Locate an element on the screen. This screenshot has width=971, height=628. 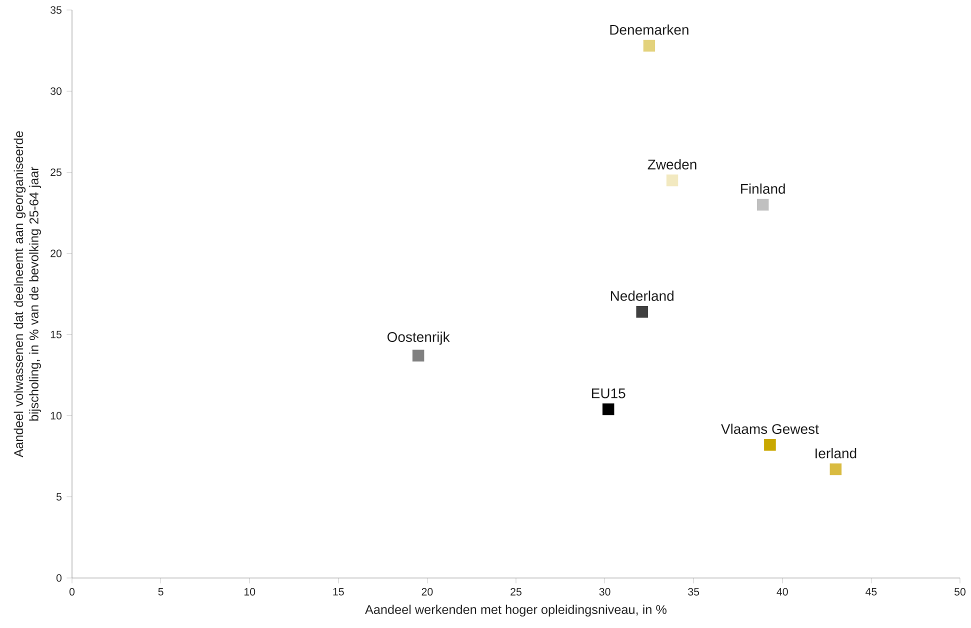
x-tick-label: 45 is located at coordinates (871, 592).